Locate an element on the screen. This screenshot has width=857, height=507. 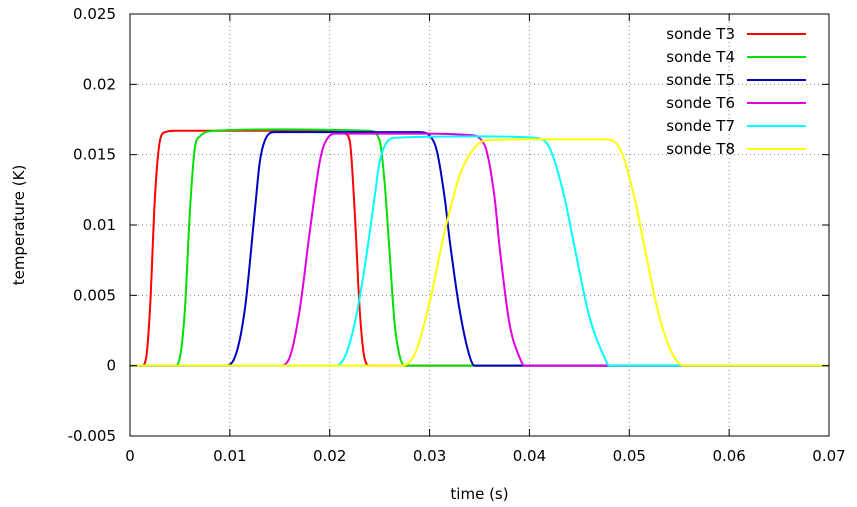
y-tick-label: 0.025 is located at coordinates (94, 14).